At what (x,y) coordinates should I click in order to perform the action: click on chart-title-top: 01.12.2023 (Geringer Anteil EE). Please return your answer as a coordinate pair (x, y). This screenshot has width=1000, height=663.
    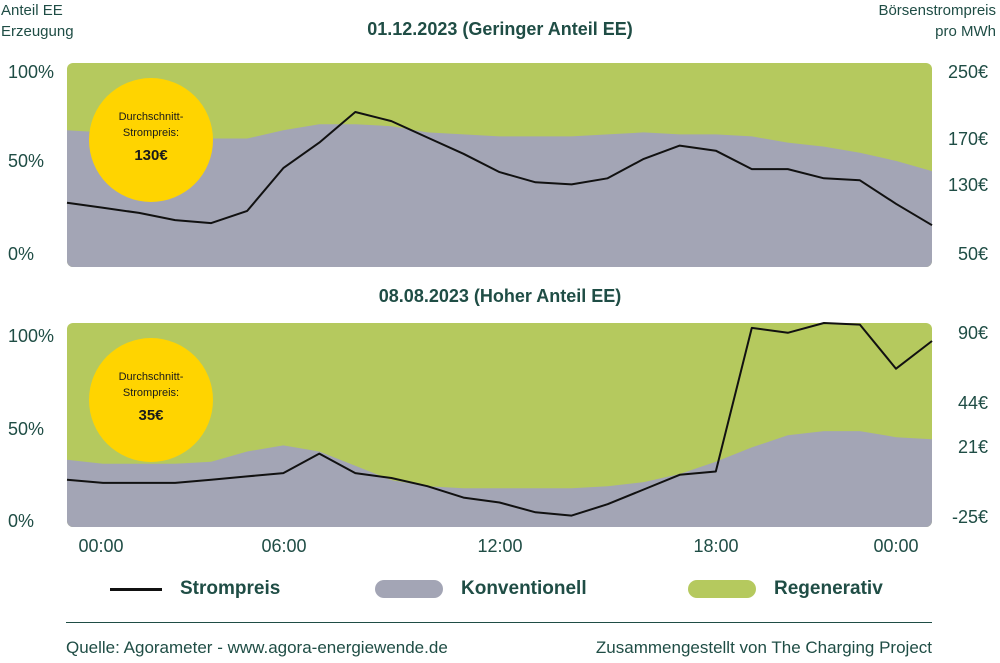
    Looking at the image, I should click on (500, 29).